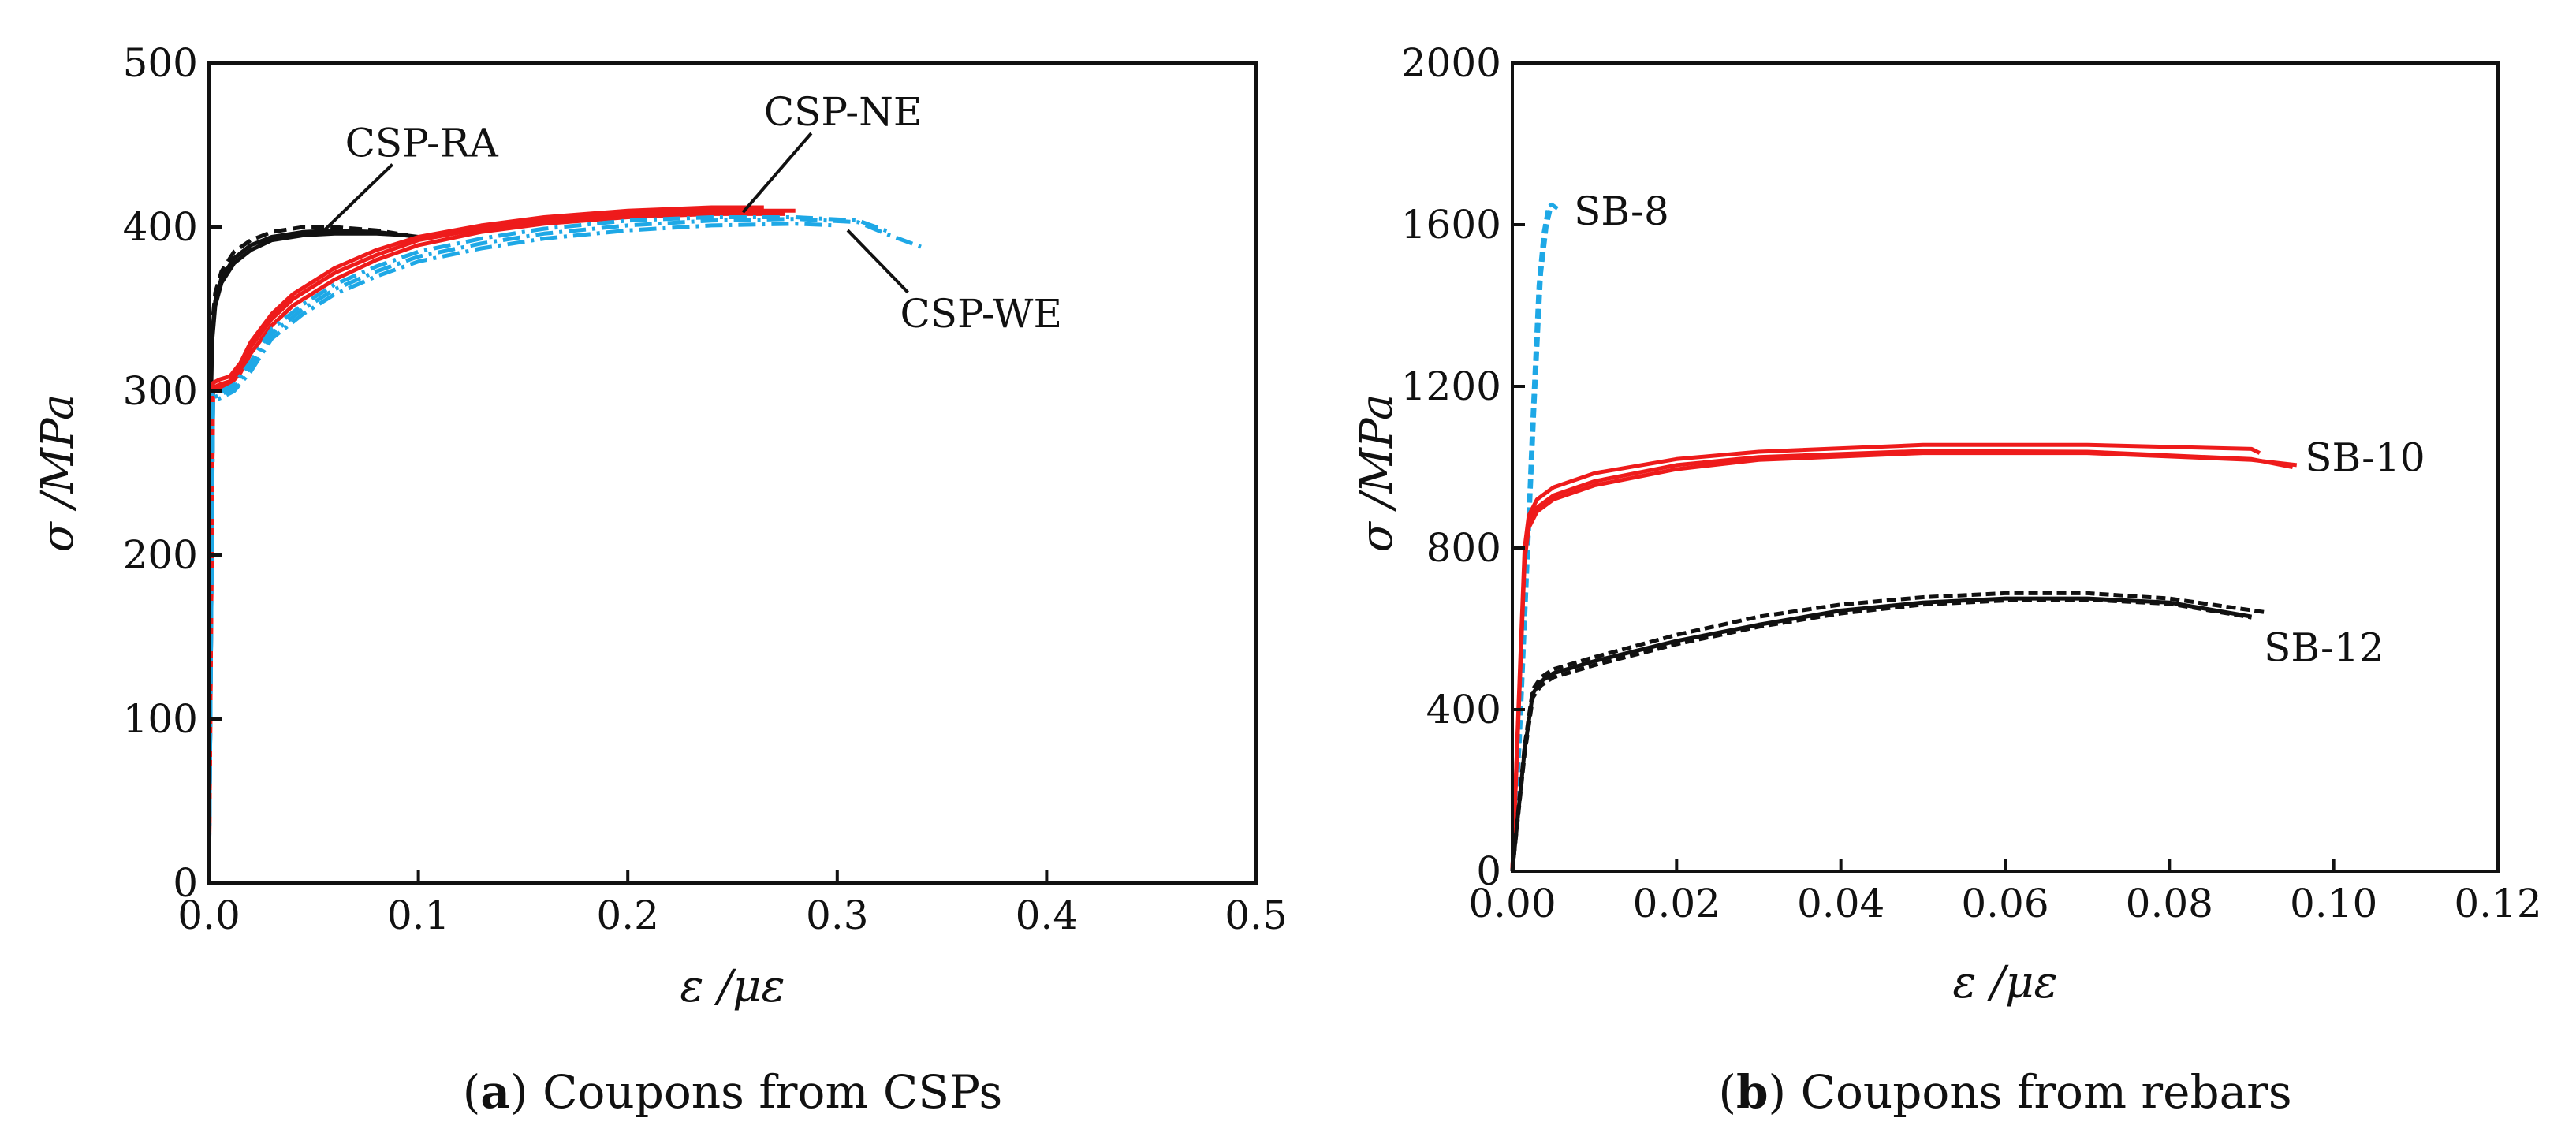 The width and height of the screenshot is (2576, 1144). I want to click on annotation-csp-ra: CSP-RA, so click(422, 143).